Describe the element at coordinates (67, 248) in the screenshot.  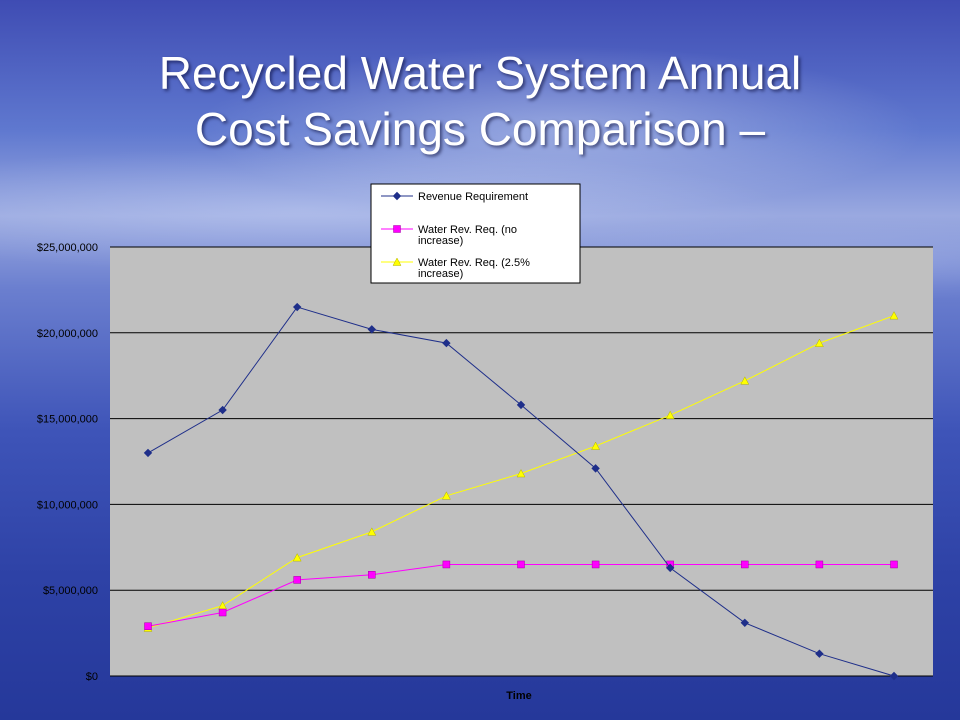
I see `y-tick-label-5: $25,000,000` at that location.